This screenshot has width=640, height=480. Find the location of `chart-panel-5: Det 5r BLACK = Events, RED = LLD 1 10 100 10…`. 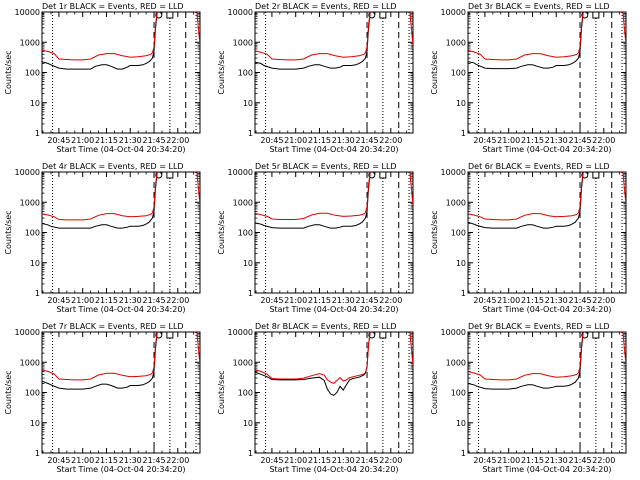

chart-panel-5: Det 5r BLACK = Events, RED = LLD 1 10 100 10… is located at coordinates (315, 238).